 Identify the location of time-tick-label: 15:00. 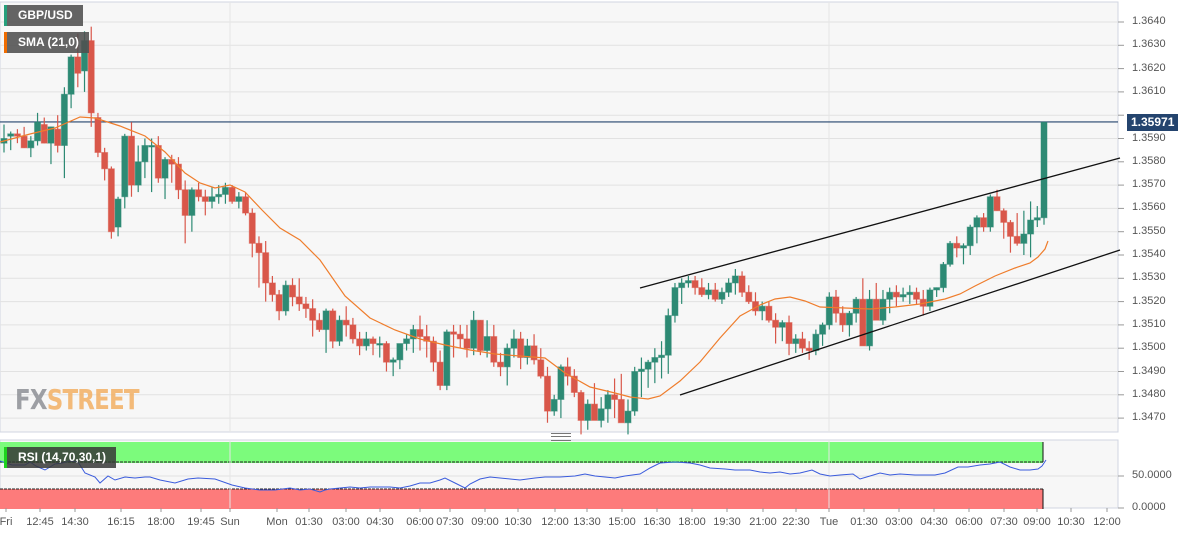
(622, 522).